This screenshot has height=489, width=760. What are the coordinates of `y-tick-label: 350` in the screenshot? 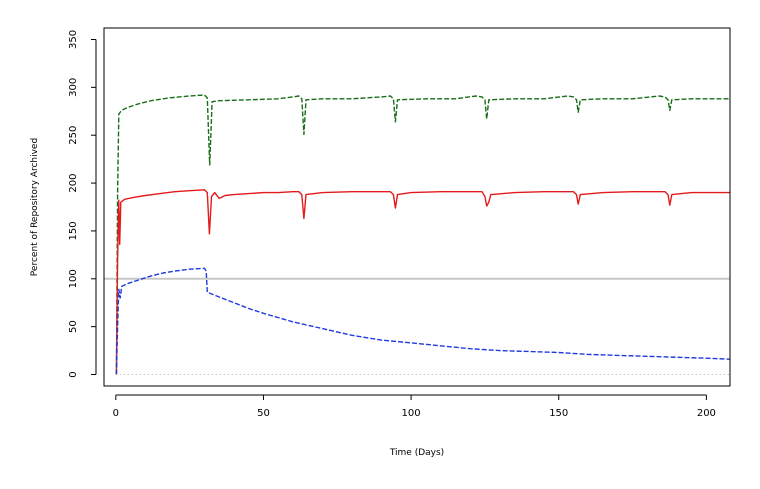 It's located at (73, 39).